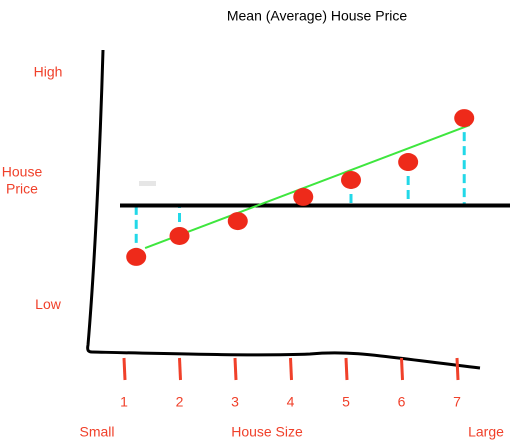 This screenshot has width=513, height=446. Describe the element at coordinates (457, 402) in the screenshot. I see `x-tick-label: 7` at that location.